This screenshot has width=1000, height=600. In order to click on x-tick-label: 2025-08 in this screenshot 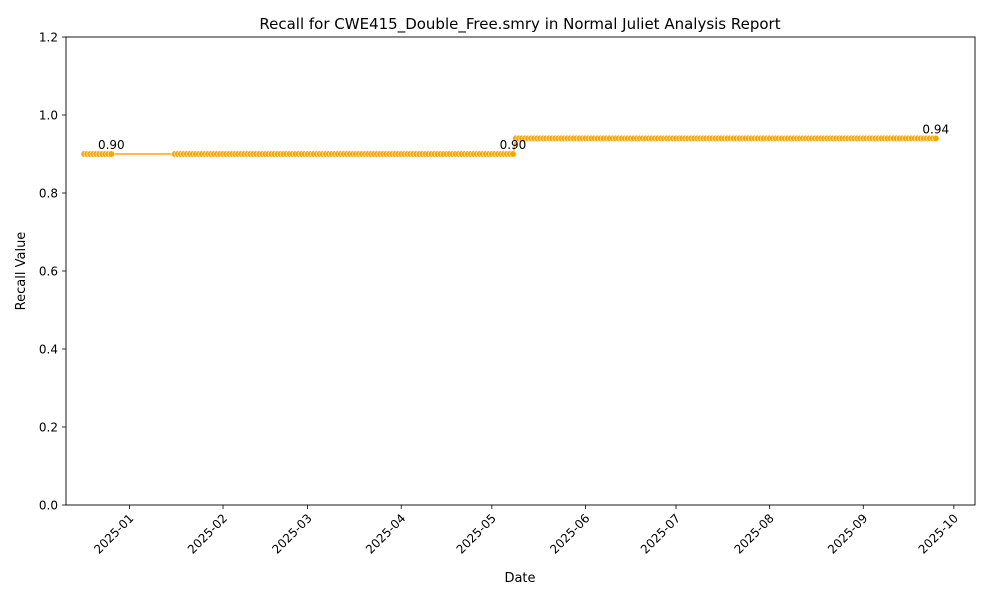, I will do `click(753, 533)`.